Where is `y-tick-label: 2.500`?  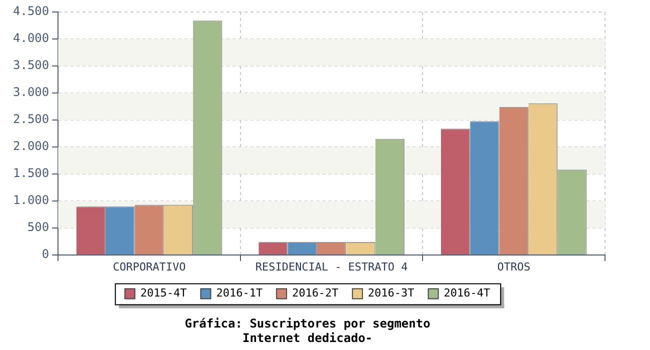 y-tick-label: 2.500 is located at coordinates (31, 119).